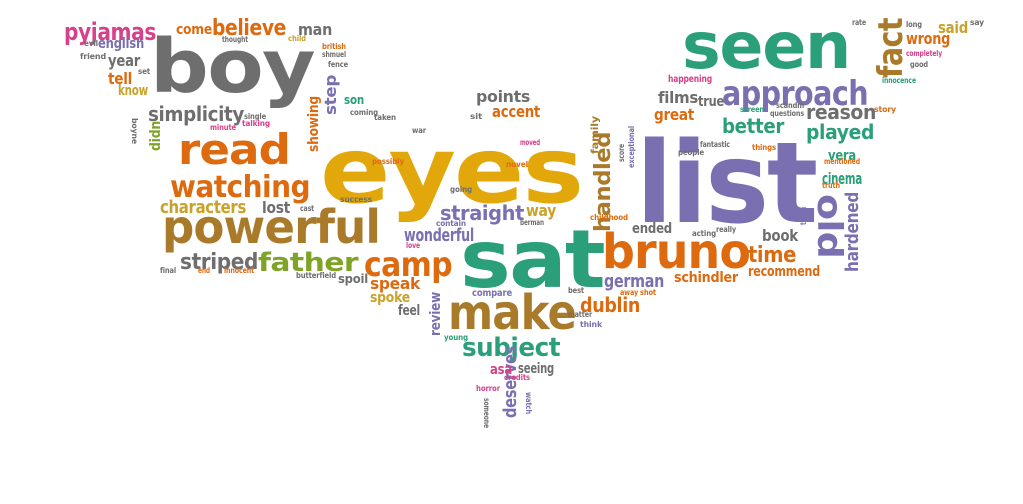 Image resolution: width=1023 pixels, height=504 pixels. Describe the element at coordinates (439, 235) in the screenshot. I see `word-wonderful: wonderful` at that location.